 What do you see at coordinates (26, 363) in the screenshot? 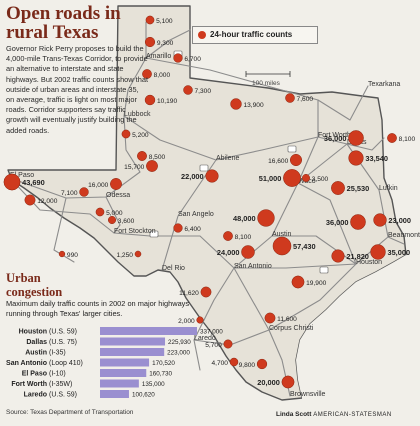
I see `bar-city-label: San Antonio` at bounding box center [26, 363].